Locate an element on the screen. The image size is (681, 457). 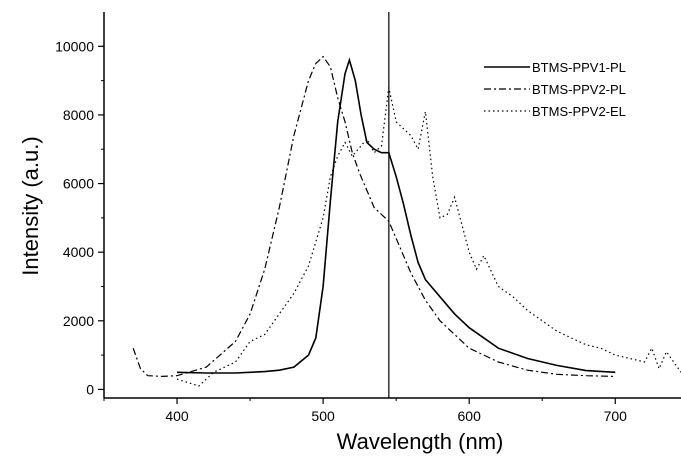
legend-label-3: BTMS-PPV2-EL is located at coordinates (579, 111).